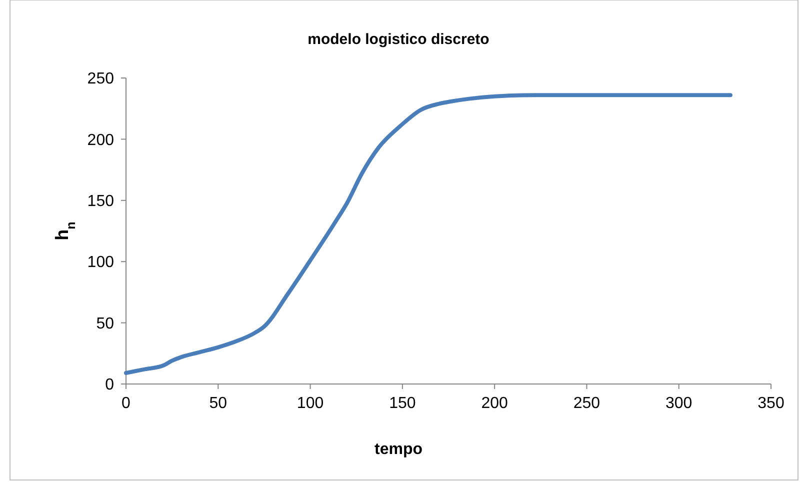 The height and width of the screenshot is (482, 800). Describe the element at coordinates (402, 403) in the screenshot. I see `x-tick-label: 150` at that location.